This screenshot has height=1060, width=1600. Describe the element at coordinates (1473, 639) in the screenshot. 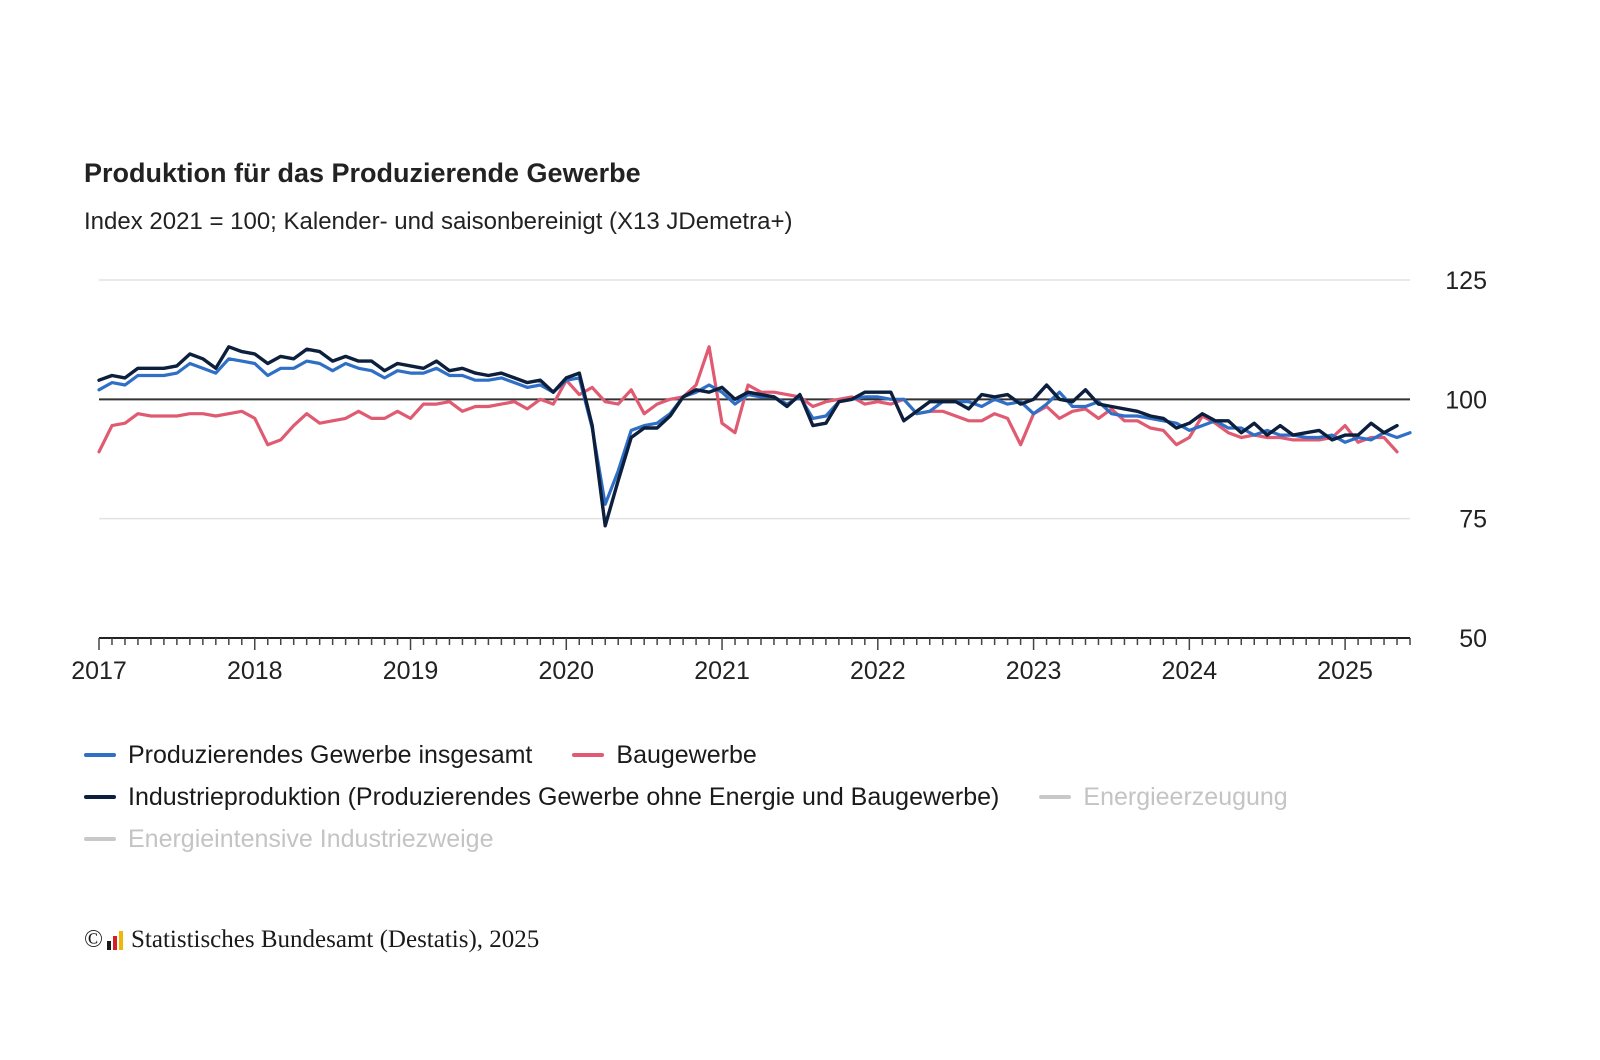

I see `y-tick-label: 50` at that location.